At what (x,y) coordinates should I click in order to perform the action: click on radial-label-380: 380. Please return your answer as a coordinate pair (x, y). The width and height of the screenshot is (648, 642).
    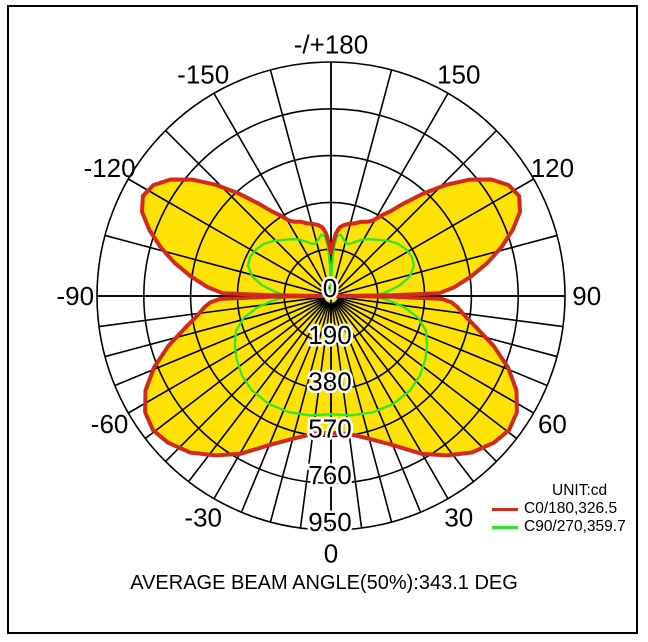
    Looking at the image, I should click on (329, 382).